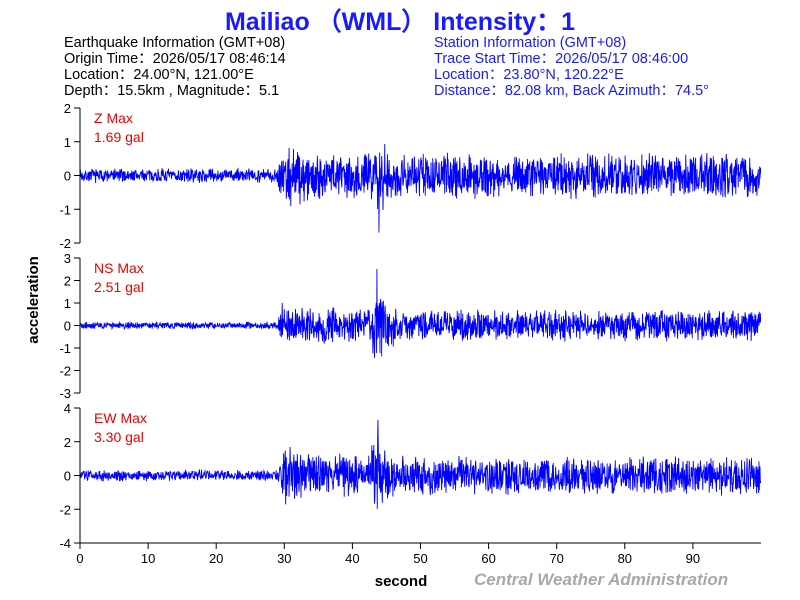 The width and height of the screenshot is (800, 600). Describe the element at coordinates (113, 118) in the screenshot. I see `max-label-z: Z Max` at that location.